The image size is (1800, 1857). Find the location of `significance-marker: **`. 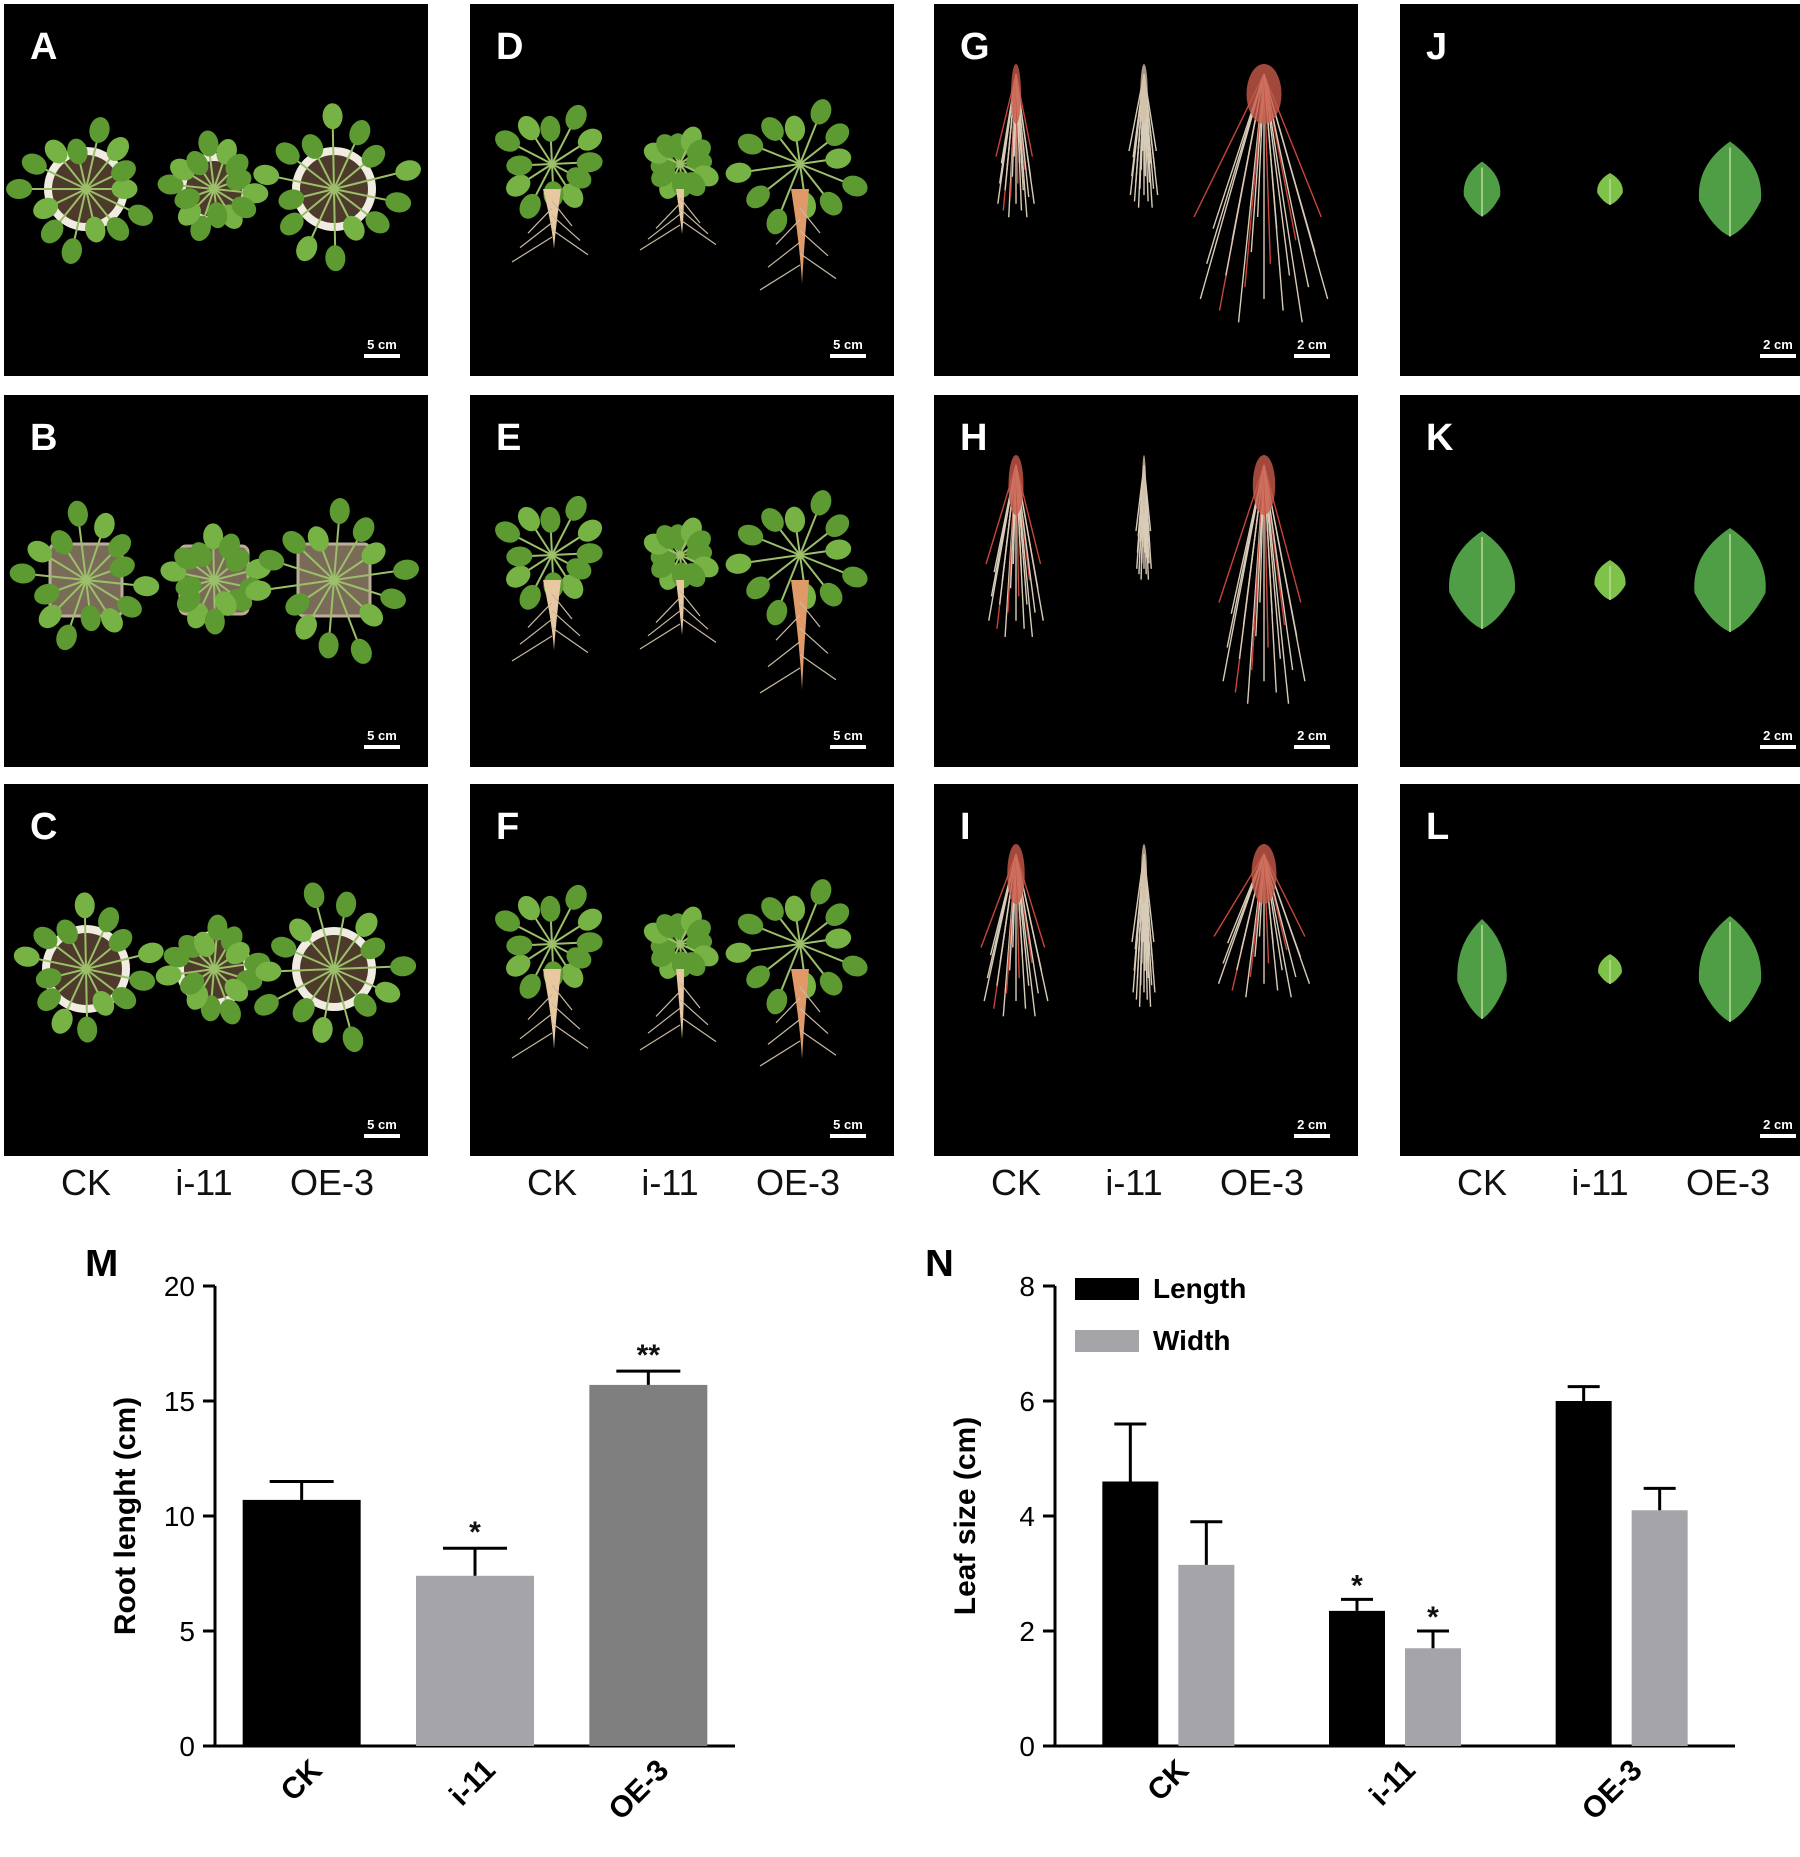

significance-marker: ** is located at coordinates (649, 1355).